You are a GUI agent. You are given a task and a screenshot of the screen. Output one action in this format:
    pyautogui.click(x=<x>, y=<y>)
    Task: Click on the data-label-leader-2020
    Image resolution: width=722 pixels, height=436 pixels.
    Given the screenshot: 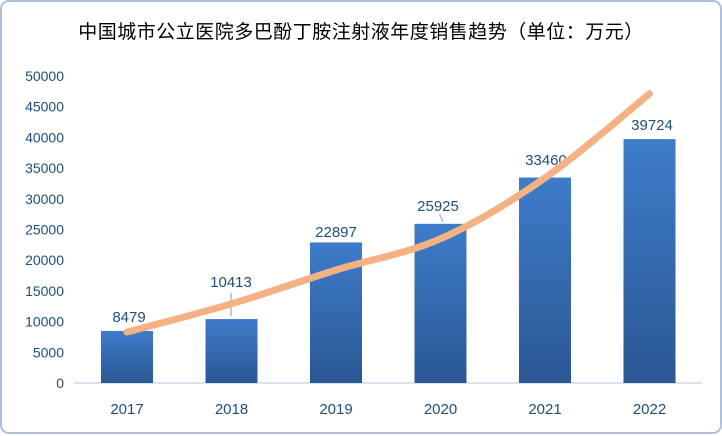 What is the action you would take?
    pyautogui.click(x=441, y=218)
    